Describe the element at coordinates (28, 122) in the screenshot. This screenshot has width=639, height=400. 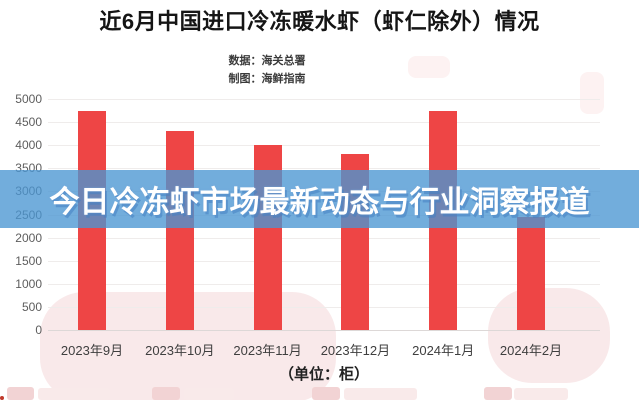
I see `y-tick-label: 4500` at that location.